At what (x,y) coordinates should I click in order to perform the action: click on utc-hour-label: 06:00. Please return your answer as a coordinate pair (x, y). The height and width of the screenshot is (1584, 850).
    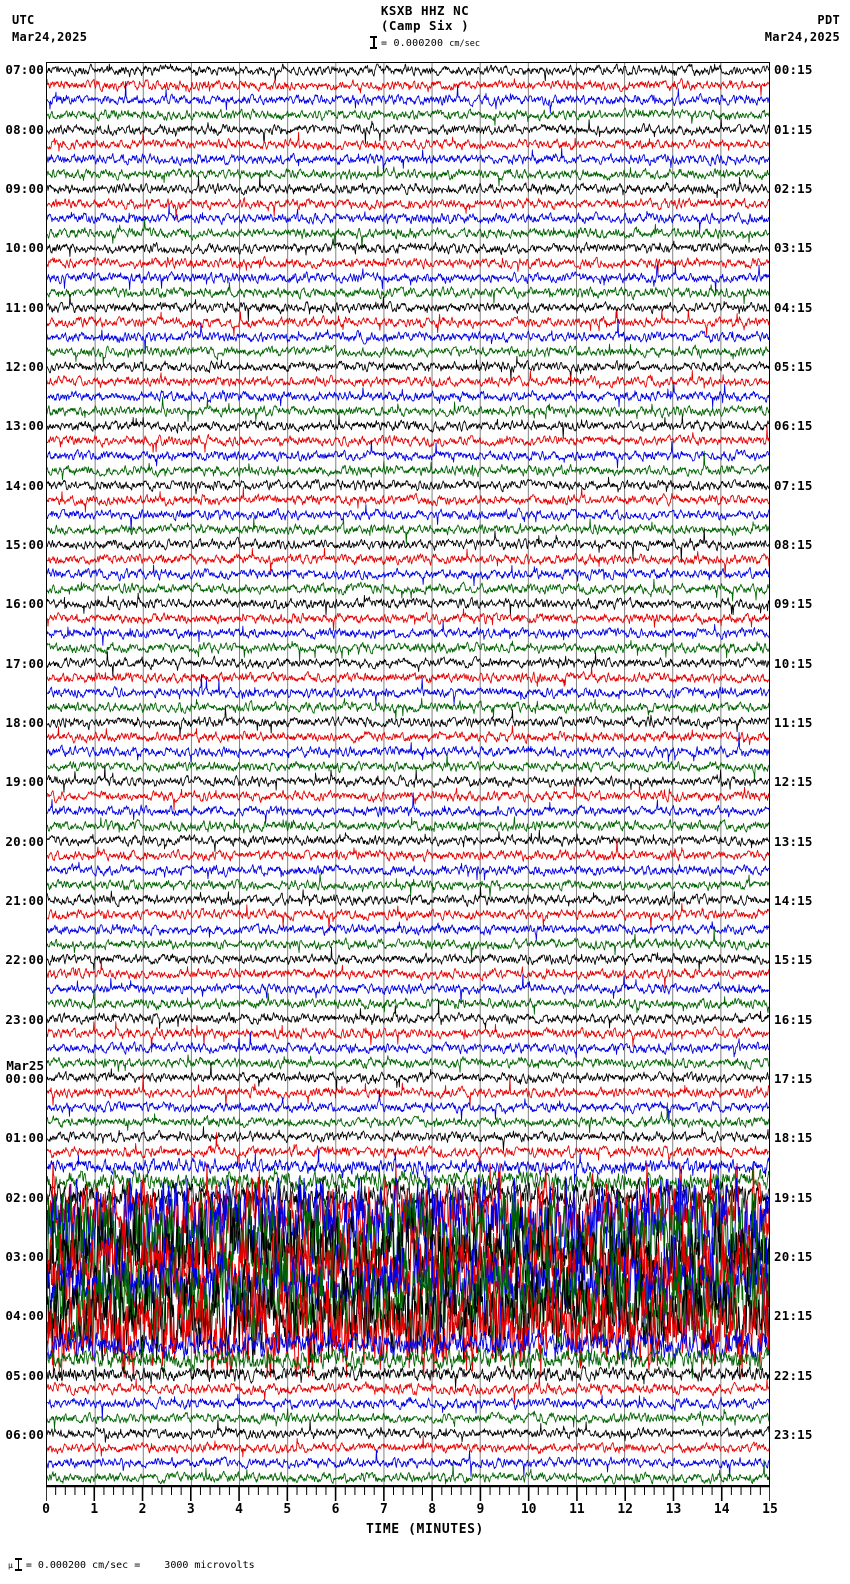
    Looking at the image, I should click on (24, 1435).